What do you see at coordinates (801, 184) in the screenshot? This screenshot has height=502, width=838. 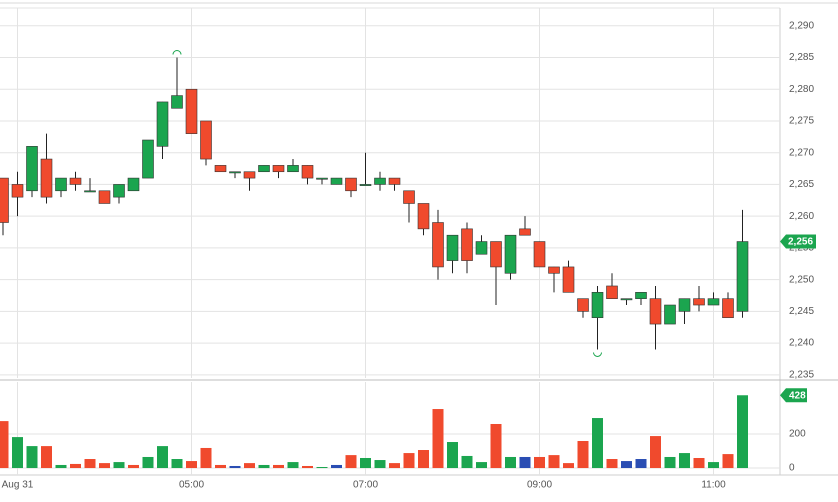 I see `y-tick-label: 2,265` at bounding box center [801, 184].